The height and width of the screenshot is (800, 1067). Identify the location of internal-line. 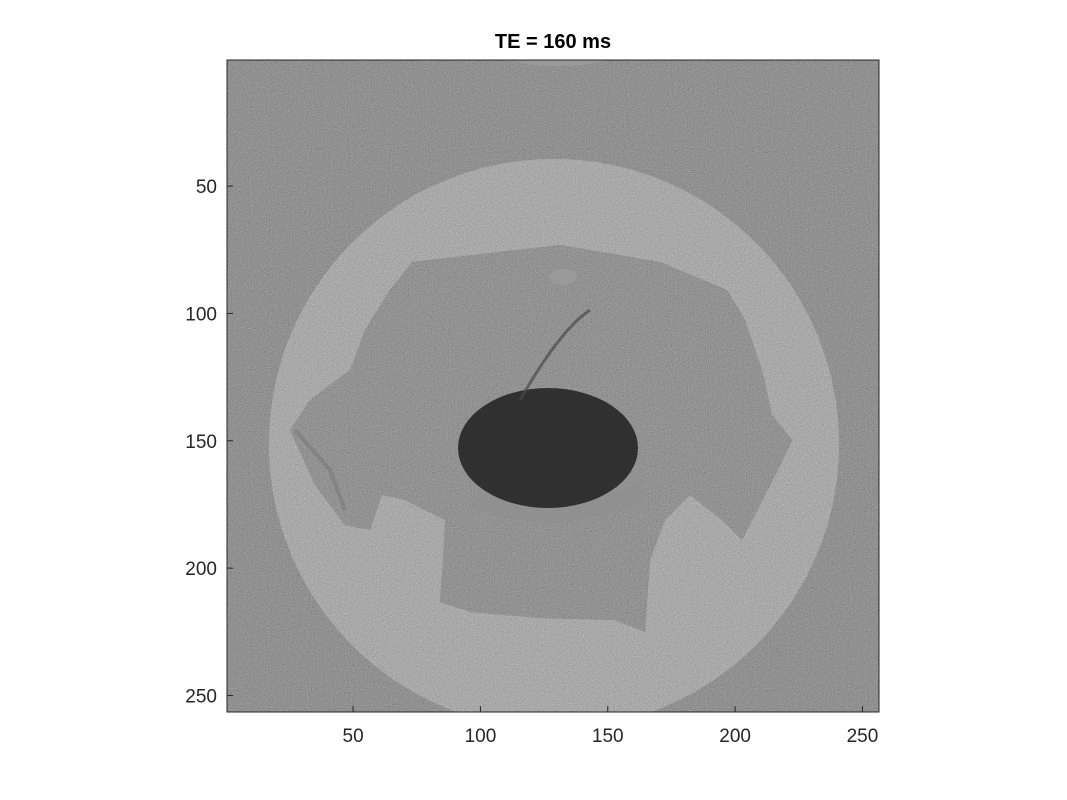
(554, 354).